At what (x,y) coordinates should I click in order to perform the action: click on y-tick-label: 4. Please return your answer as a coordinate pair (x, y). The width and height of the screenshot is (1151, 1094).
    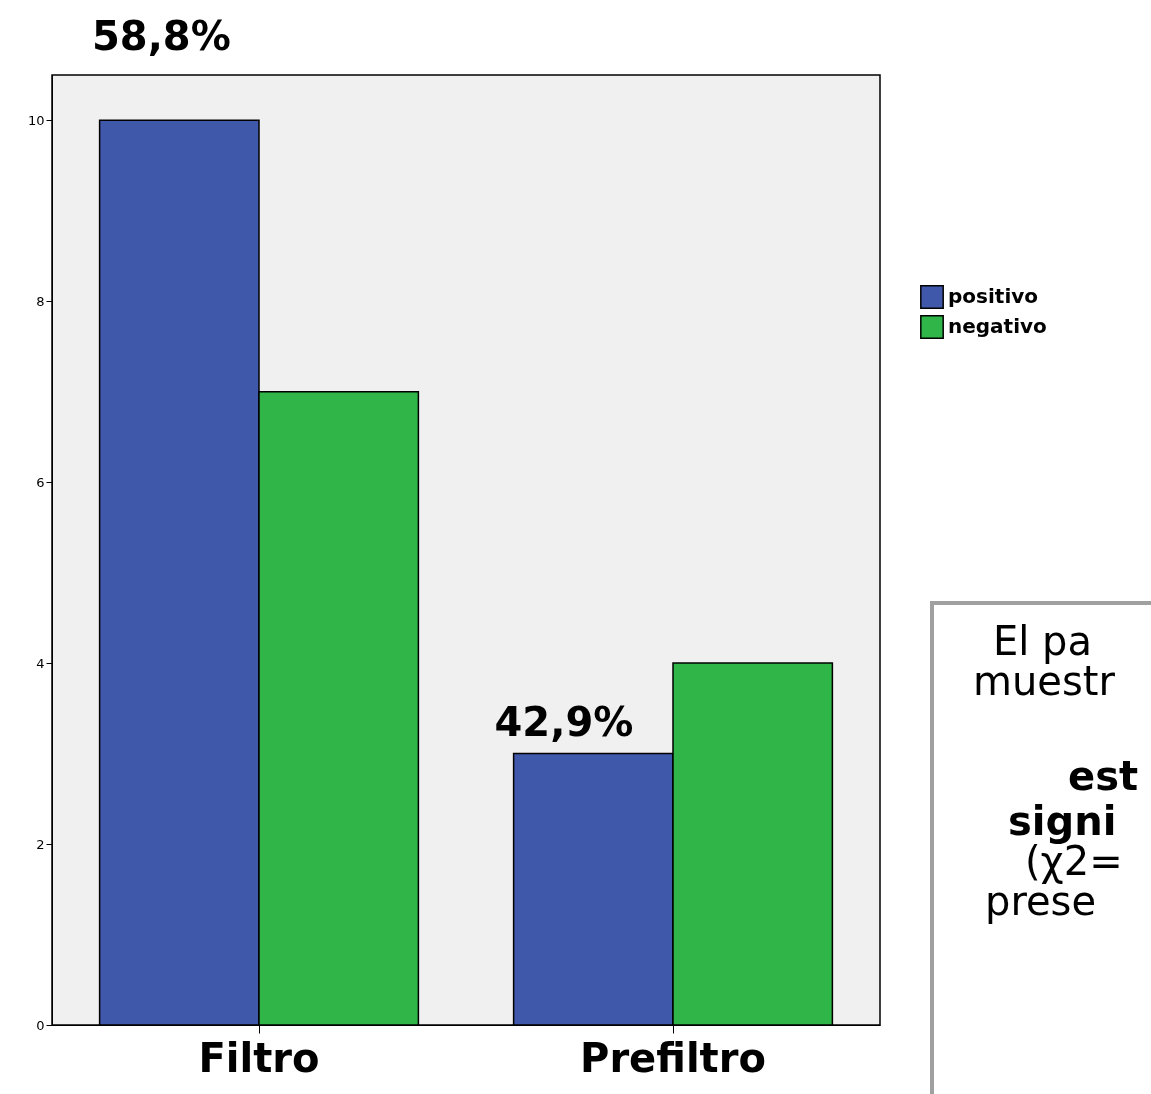
    Looking at the image, I should click on (40, 663).